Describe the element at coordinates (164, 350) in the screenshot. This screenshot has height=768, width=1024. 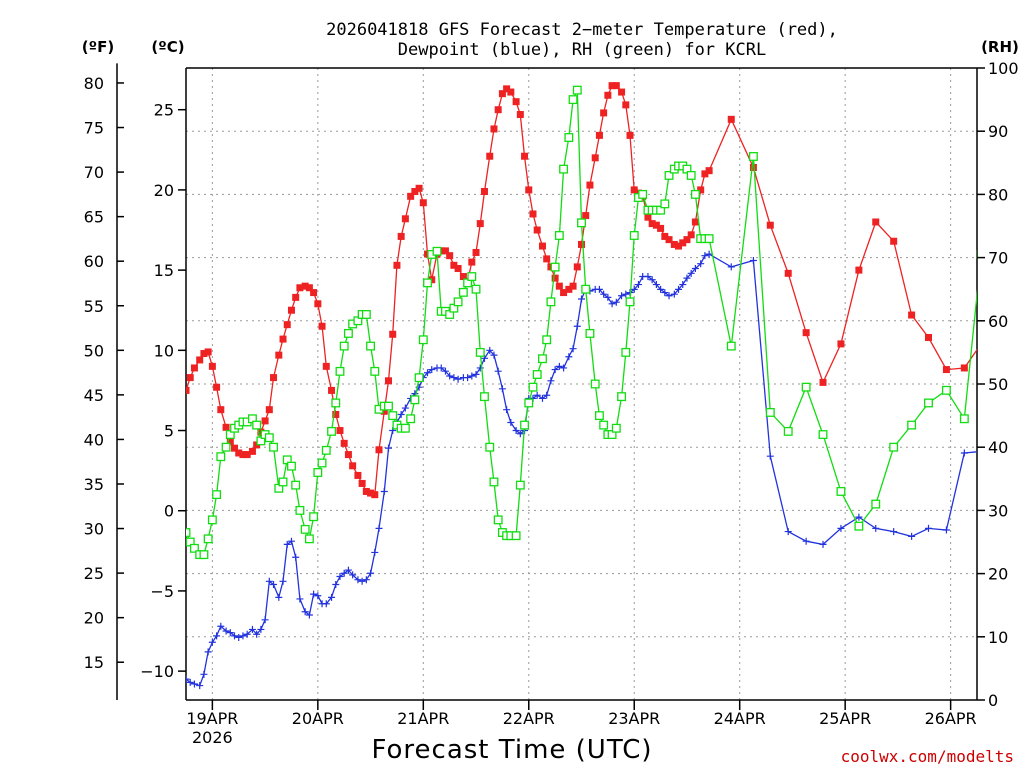
I see `celsius-tick-label: 10` at that location.